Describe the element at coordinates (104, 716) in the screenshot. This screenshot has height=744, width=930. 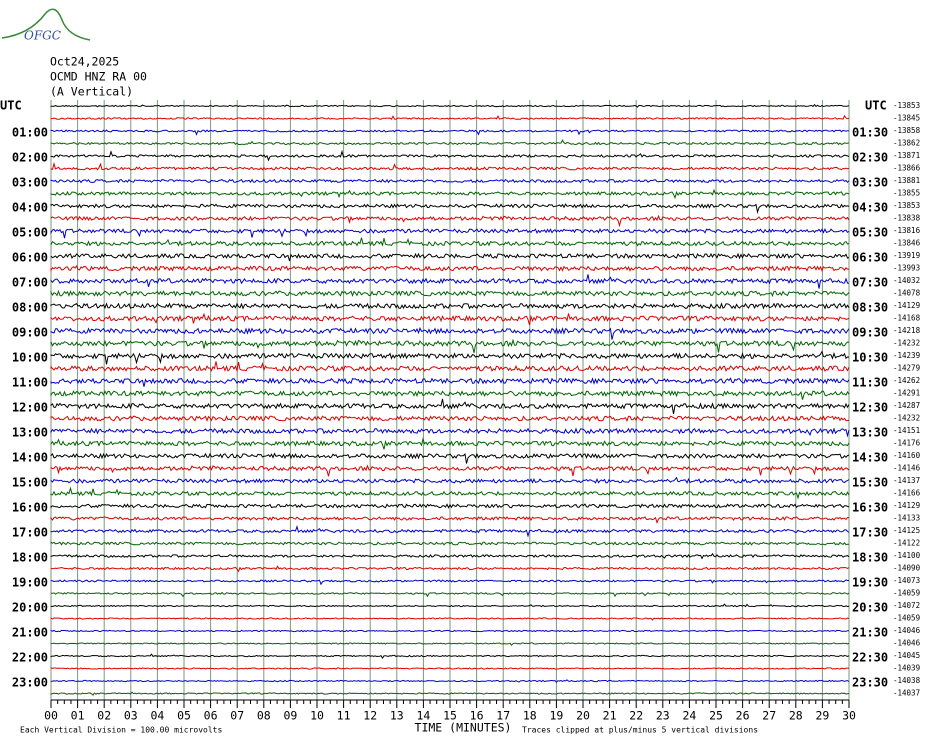
I see `x-tick-label: 02` at that location.